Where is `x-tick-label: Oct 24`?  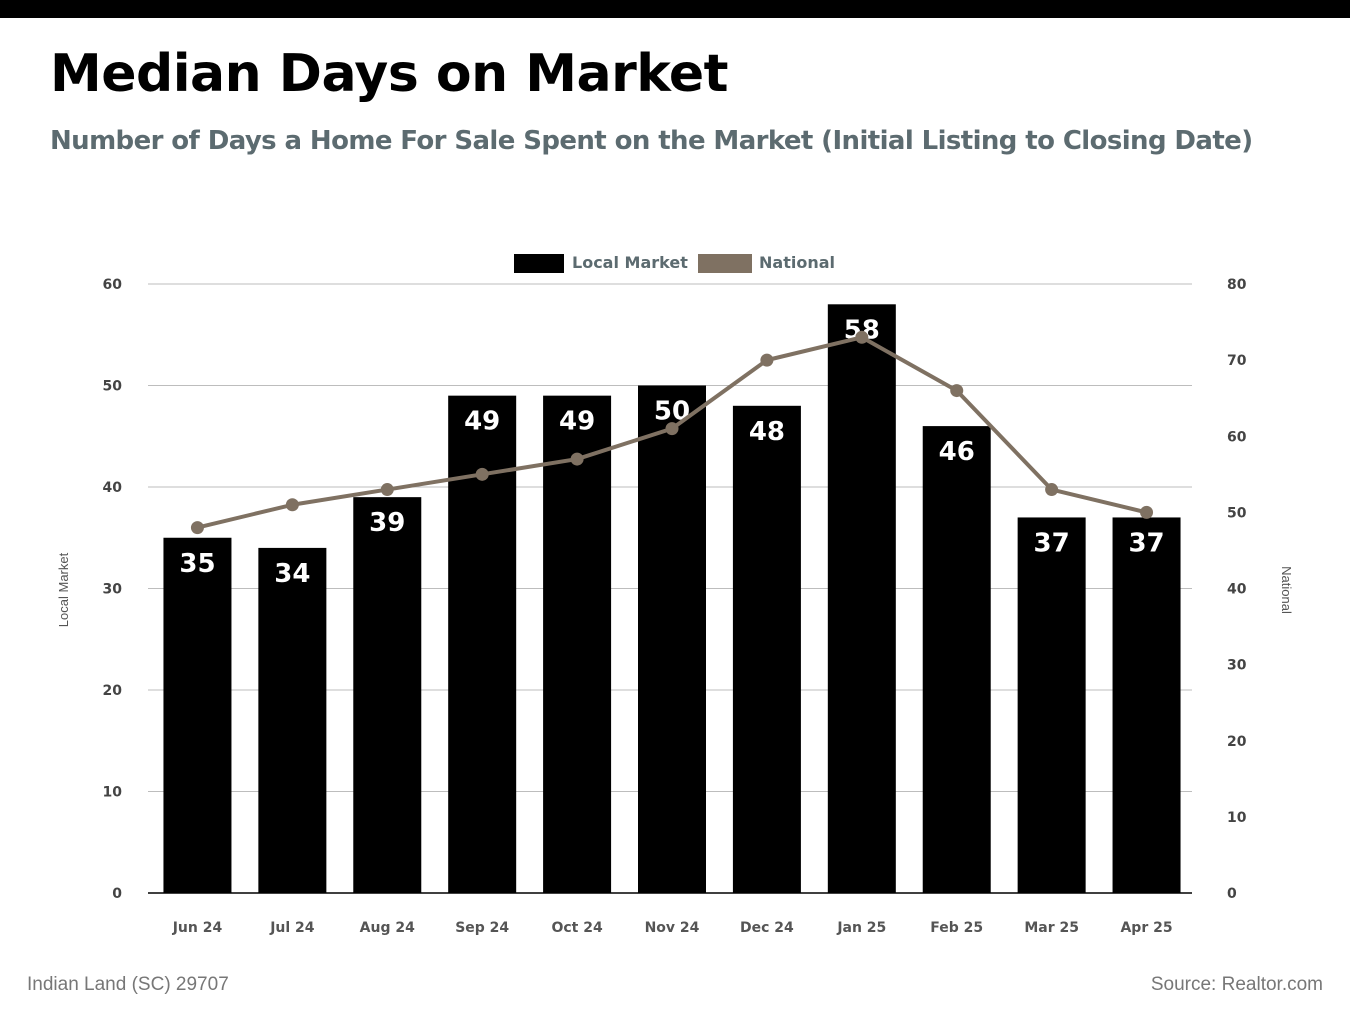 x-tick-label: Oct 24 is located at coordinates (577, 928).